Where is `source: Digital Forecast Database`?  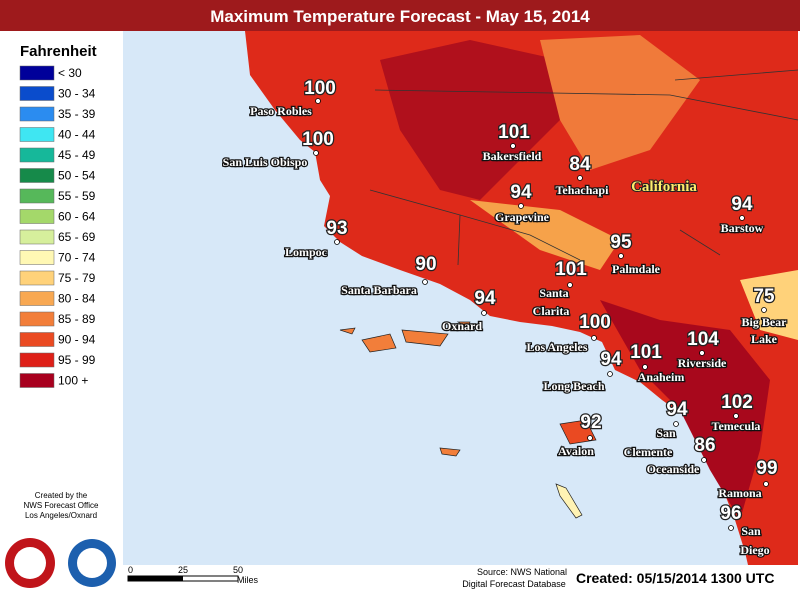
source: Digital Forecast Database is located at coordinates (514, 584).